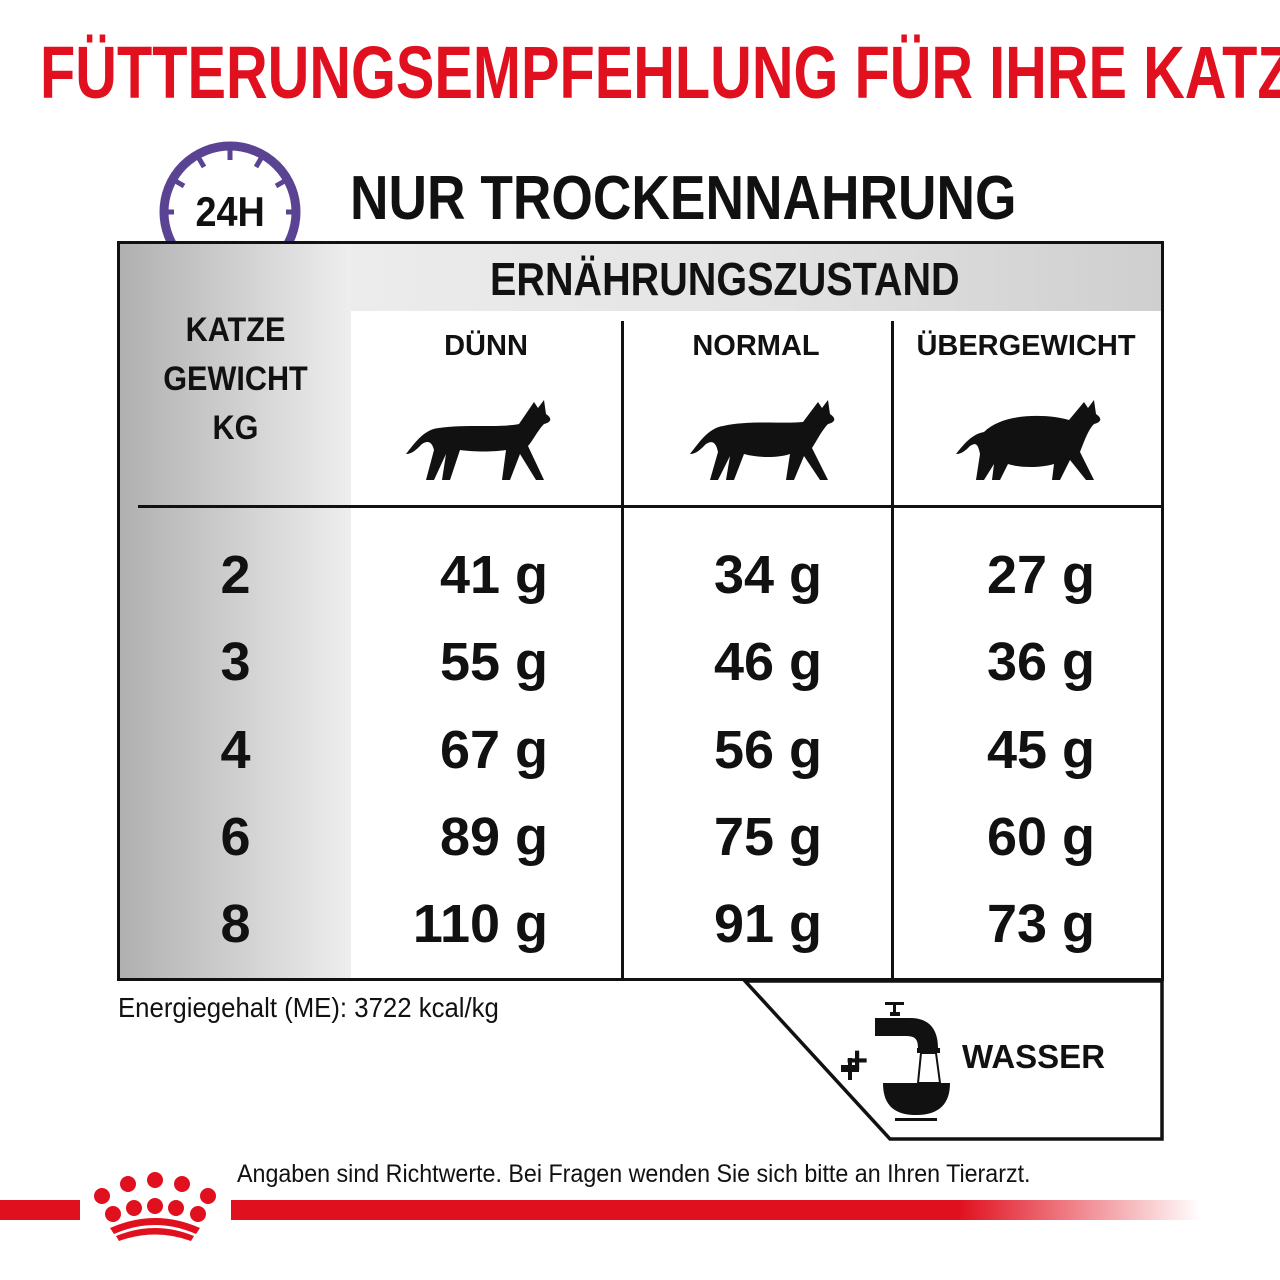  What do you see at coordinates (493, 750) in the screenshot?
I see `value-thin: 67 g` at bounding box center [493, 750].